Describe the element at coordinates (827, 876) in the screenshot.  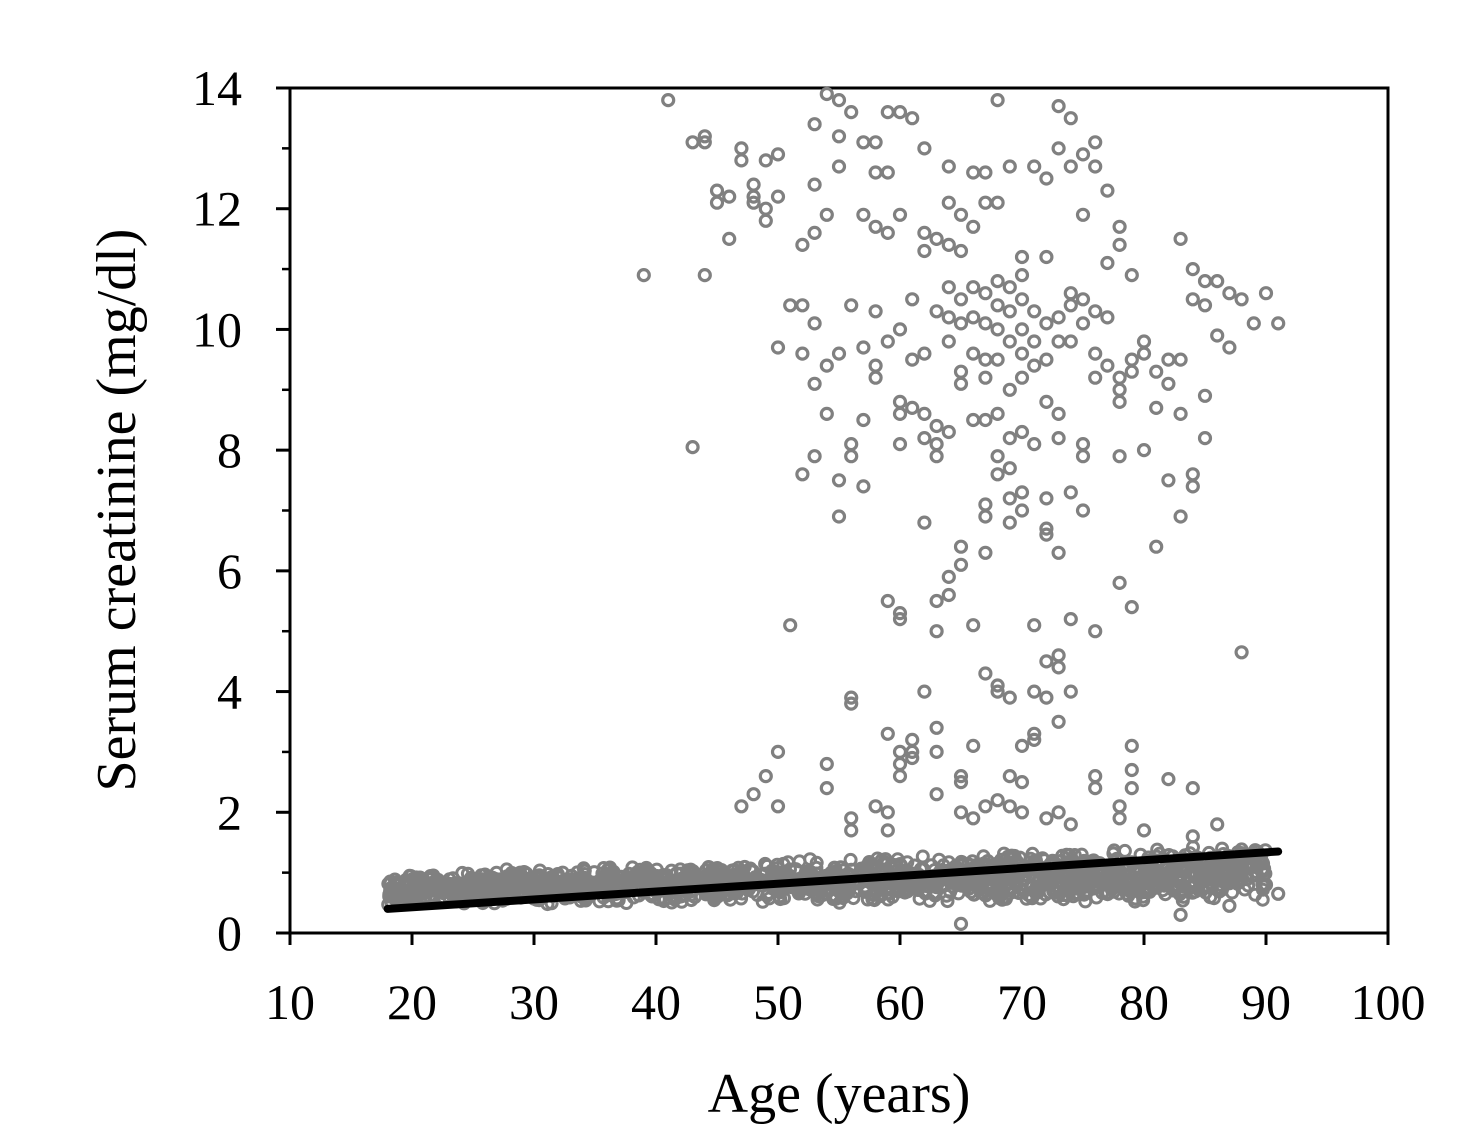
I see `dense-point-band` at that location.